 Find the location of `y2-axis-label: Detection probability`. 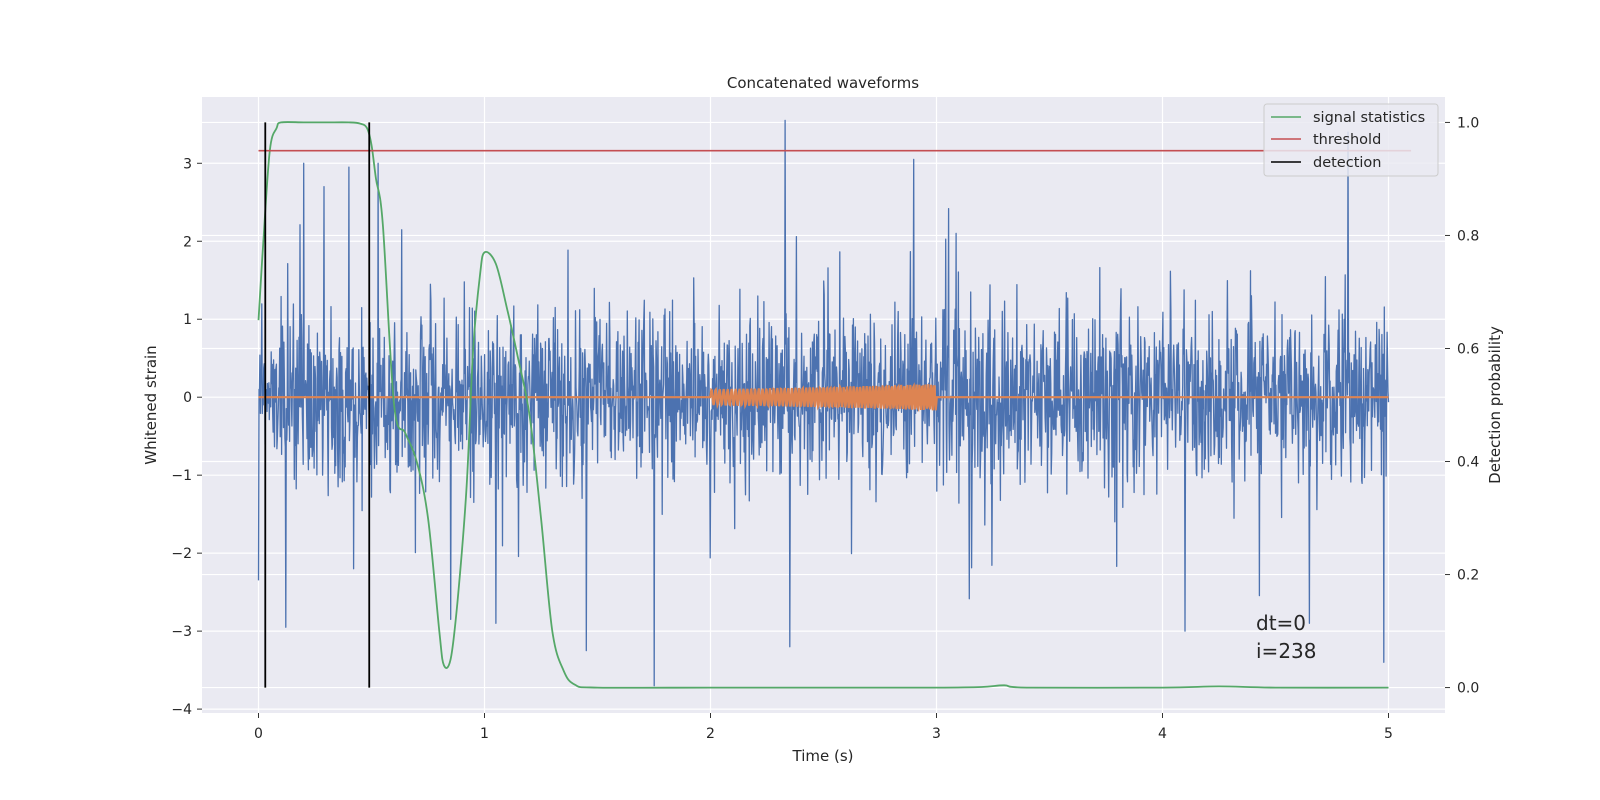

y2-axis-label: Detection probability is located at coordinates (1495, 405).